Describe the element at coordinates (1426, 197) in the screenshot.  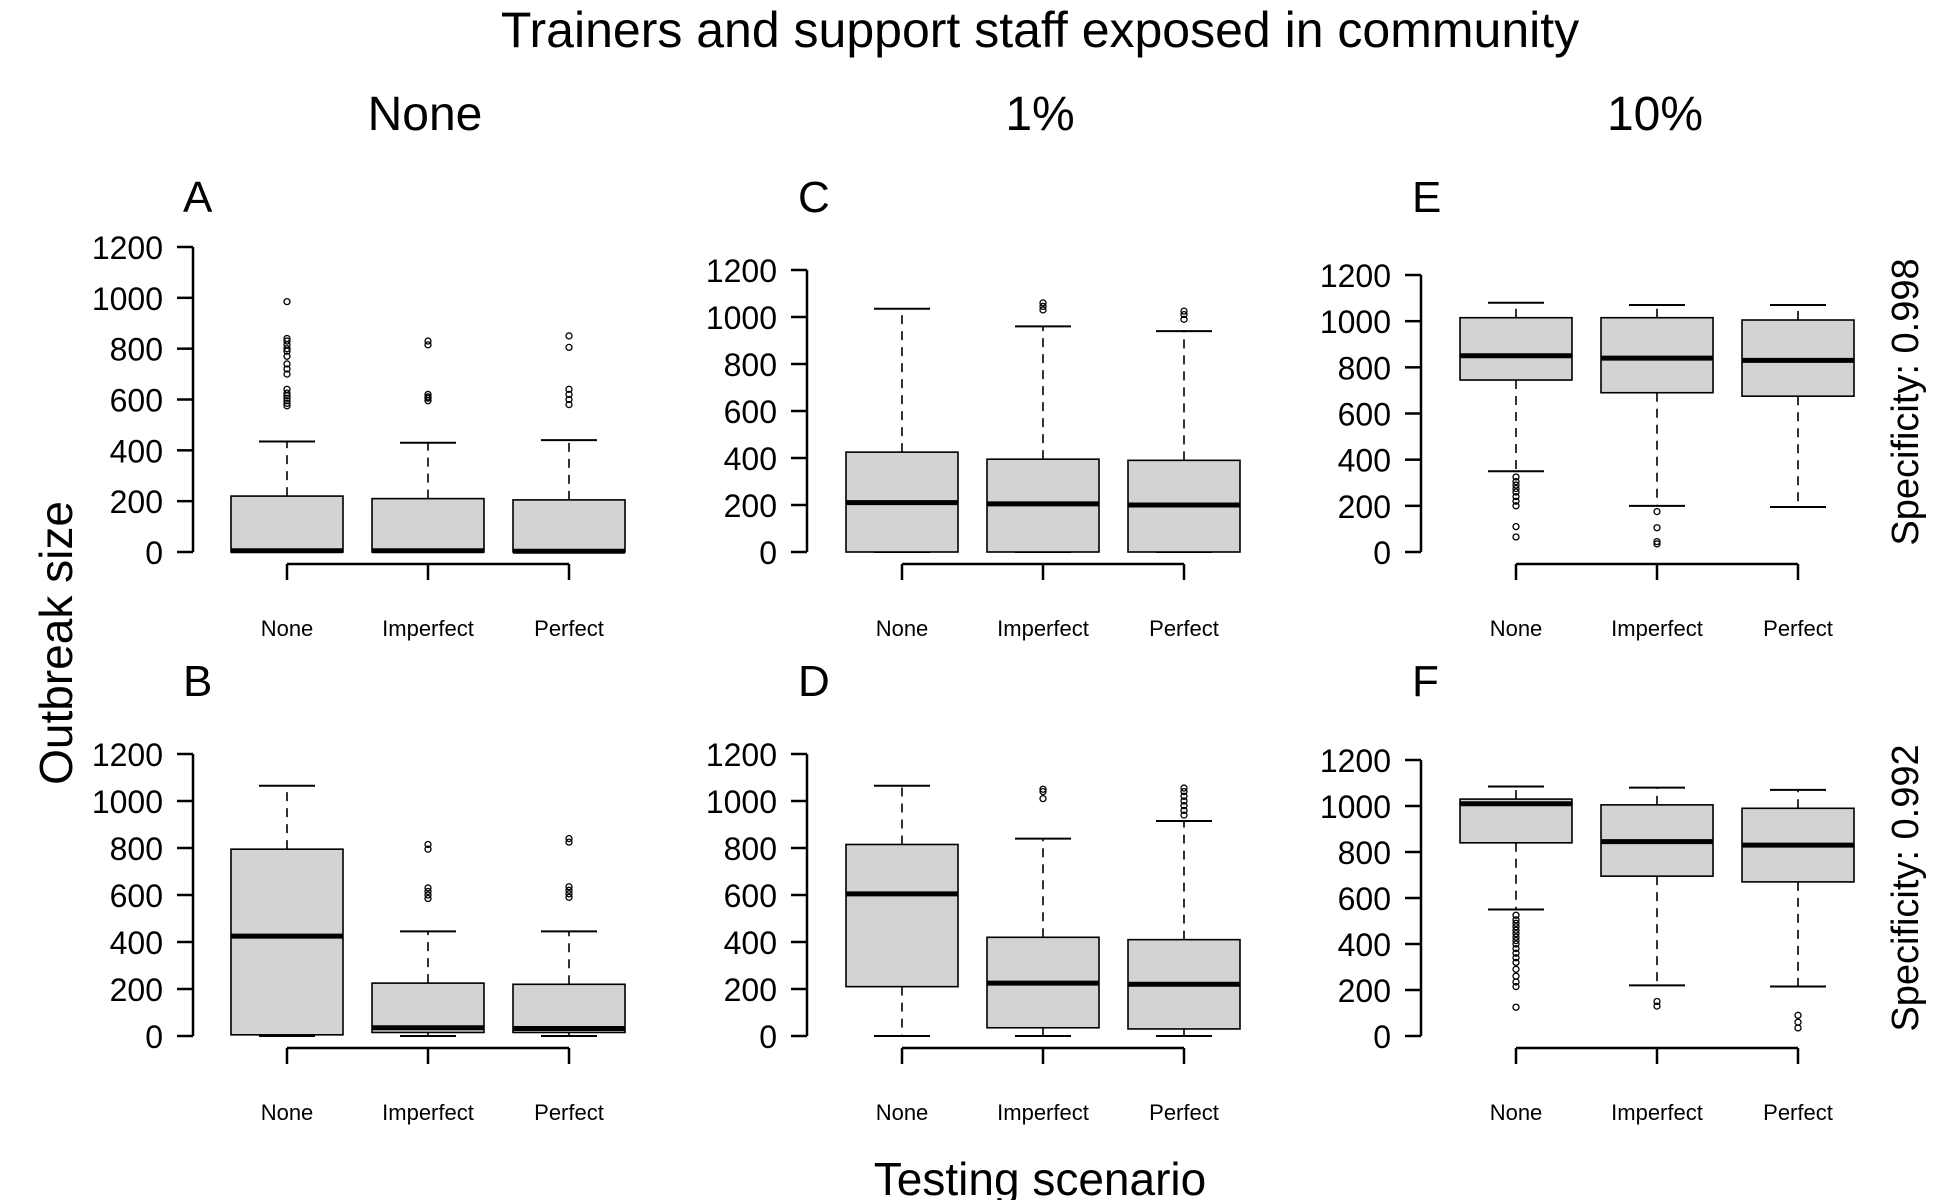
I see `panel-letter: E` at that location.